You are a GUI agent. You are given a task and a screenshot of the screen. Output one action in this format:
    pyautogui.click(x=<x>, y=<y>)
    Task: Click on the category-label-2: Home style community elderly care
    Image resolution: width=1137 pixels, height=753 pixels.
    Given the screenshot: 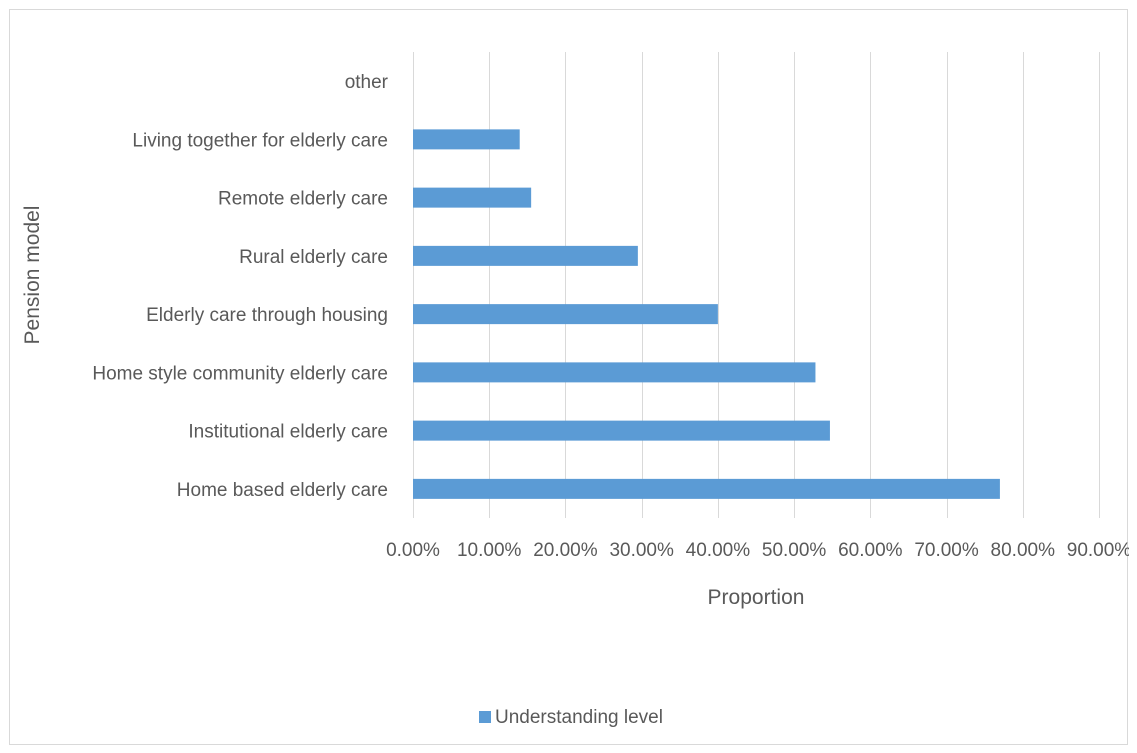 What is the action you would take?
    pyautogui.click(x=240, y=373)
    